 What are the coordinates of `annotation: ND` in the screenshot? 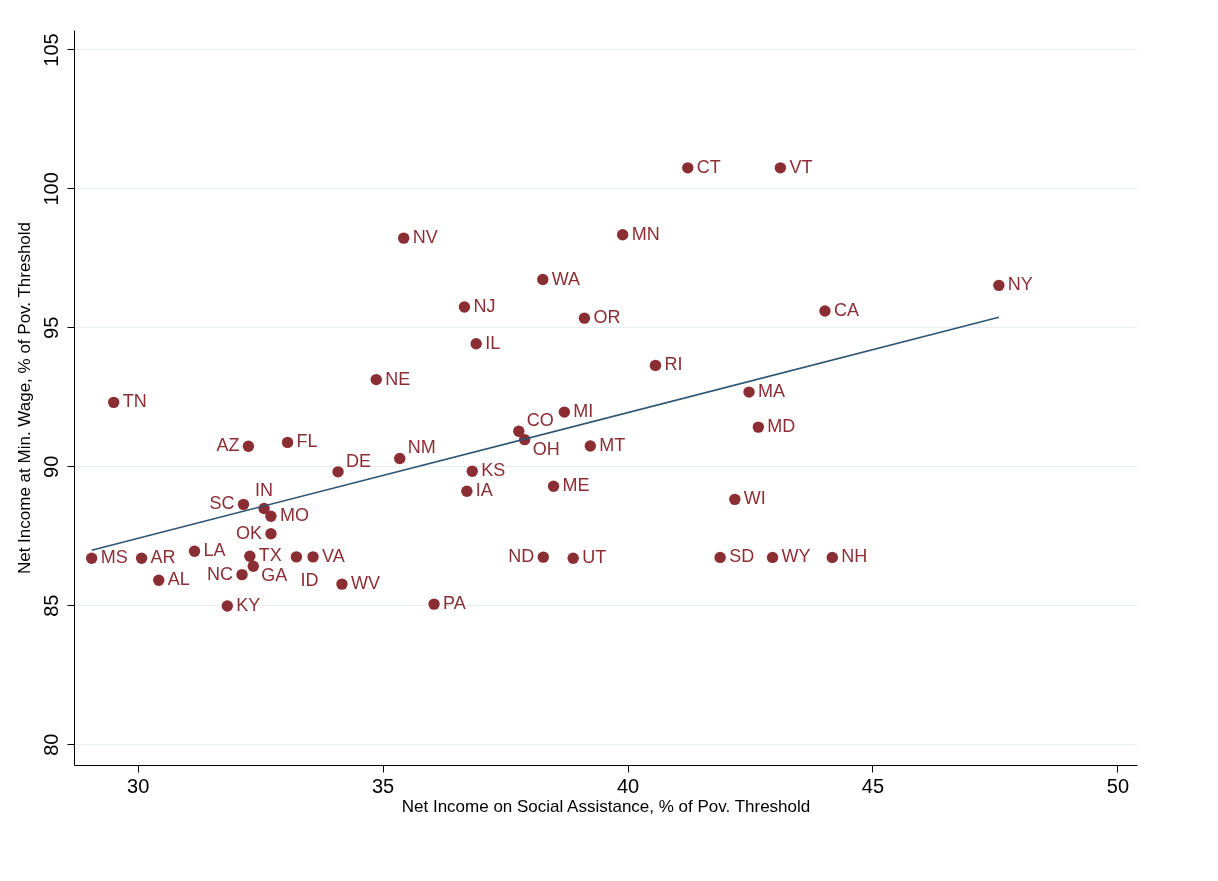 It's located at (521, 556).